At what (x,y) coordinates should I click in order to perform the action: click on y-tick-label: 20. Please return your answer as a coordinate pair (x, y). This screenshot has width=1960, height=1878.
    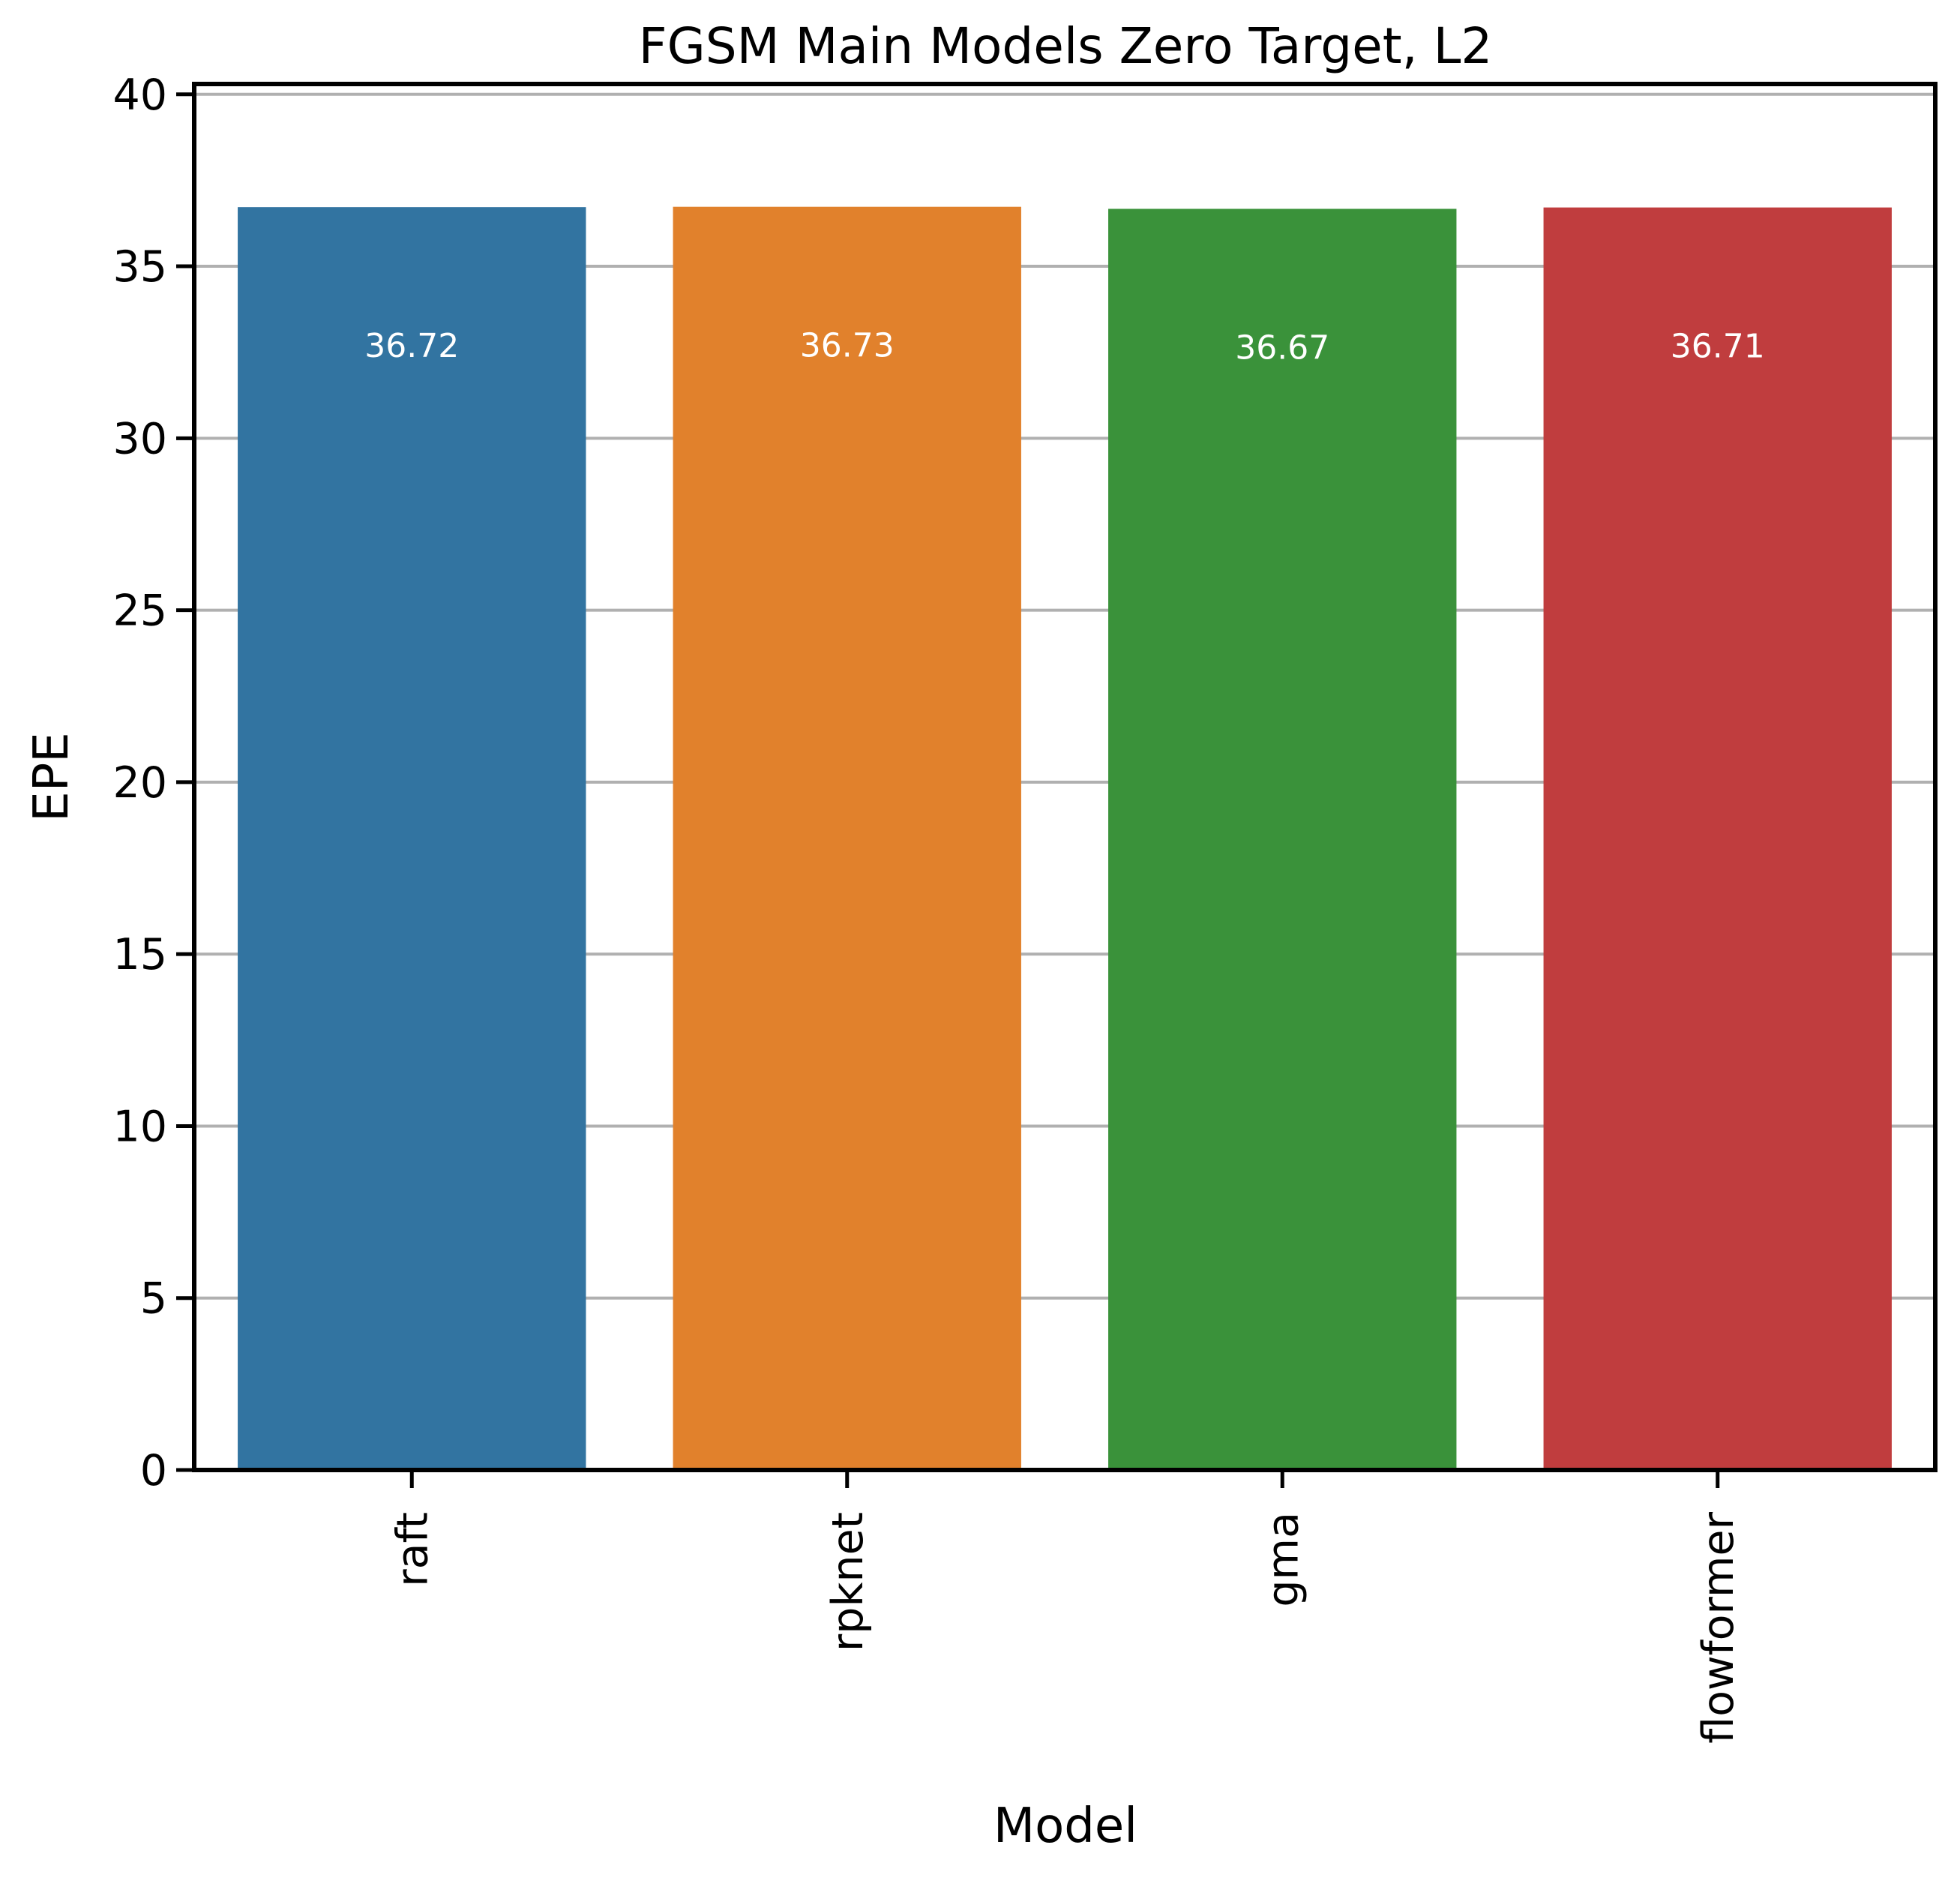
    Looking at the image, I should click on (139, 783).